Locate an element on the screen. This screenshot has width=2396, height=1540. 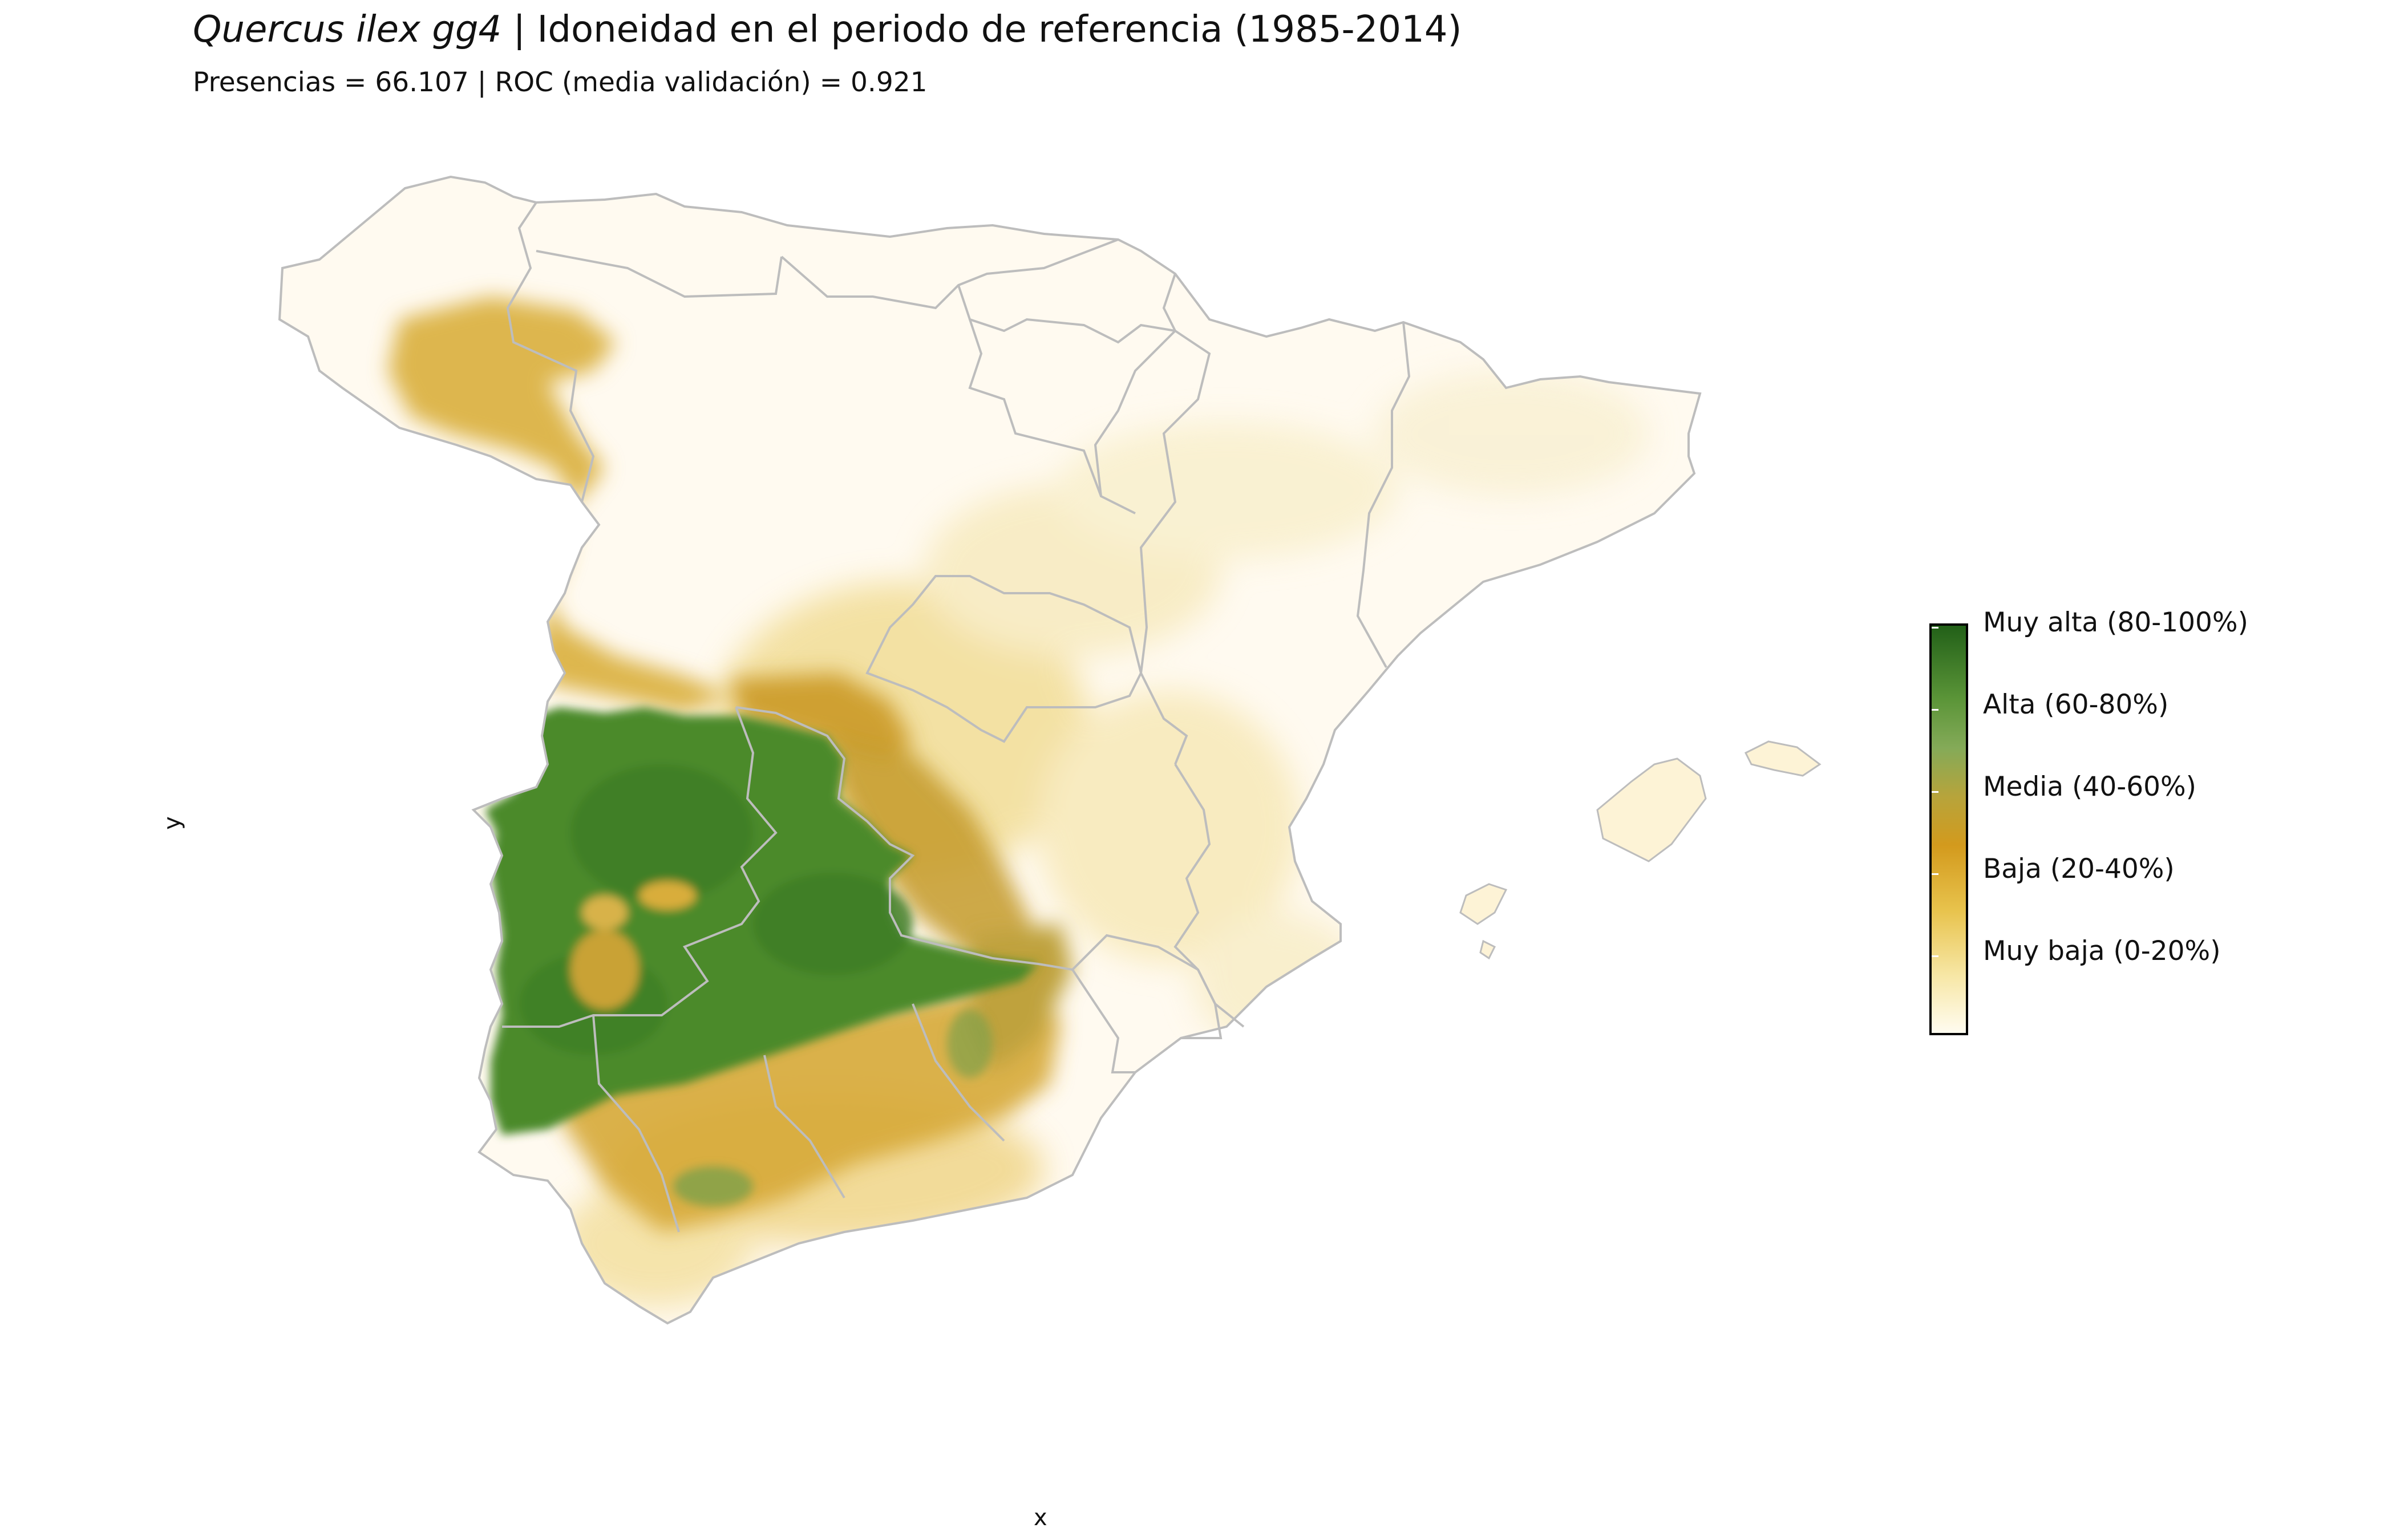
border-castilla-leon-east is located at coordinates (1035, 408).